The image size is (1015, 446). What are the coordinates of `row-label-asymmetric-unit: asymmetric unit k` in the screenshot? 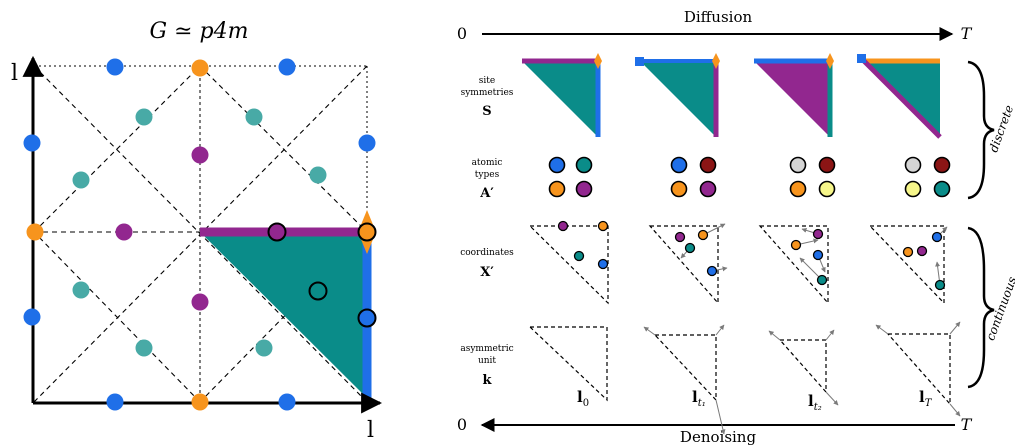 It's located at (486, 366).